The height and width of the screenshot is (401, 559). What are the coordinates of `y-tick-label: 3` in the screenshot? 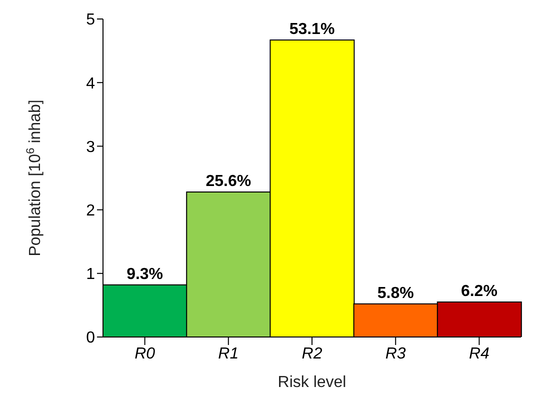 It's located at (91, 147).